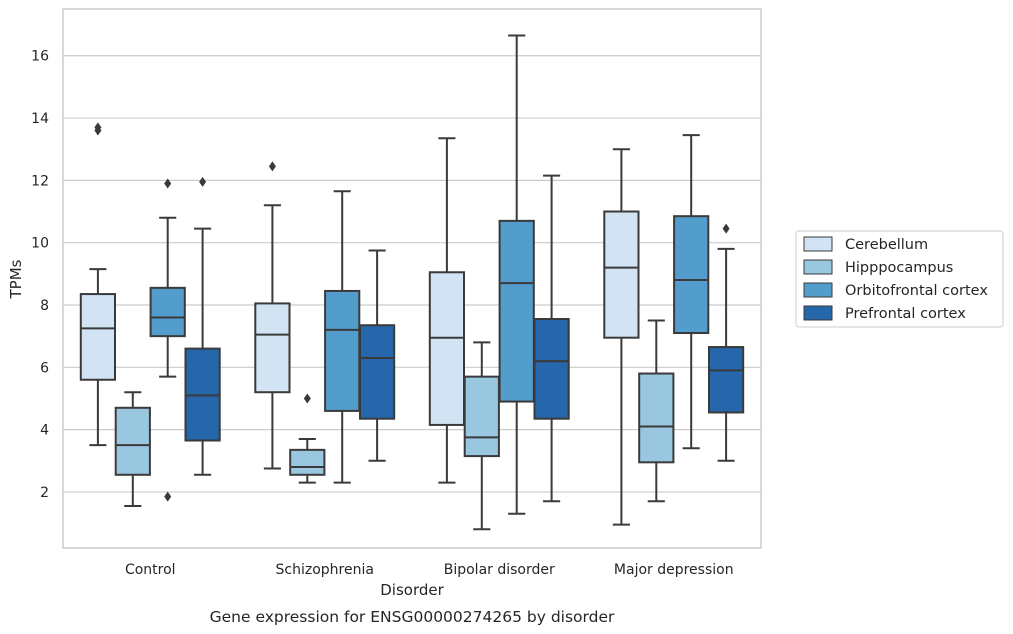  I want to click on orbitofrontal-cortex-major-depression-box, so click(691, 275).